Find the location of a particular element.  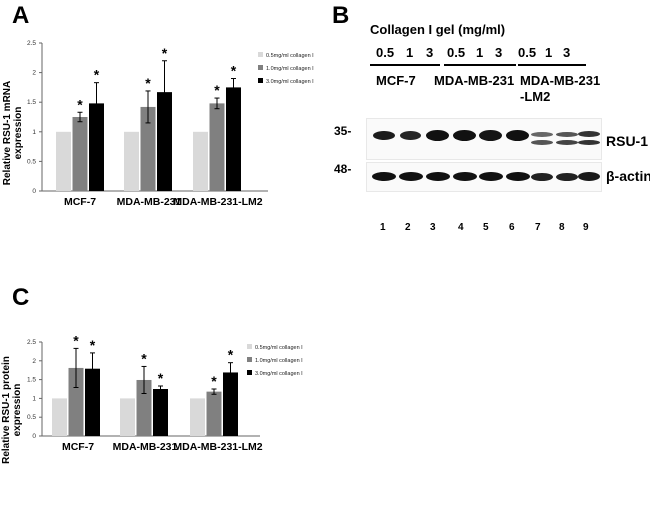

lane-number: 4 is located at coordinates (461, 227).